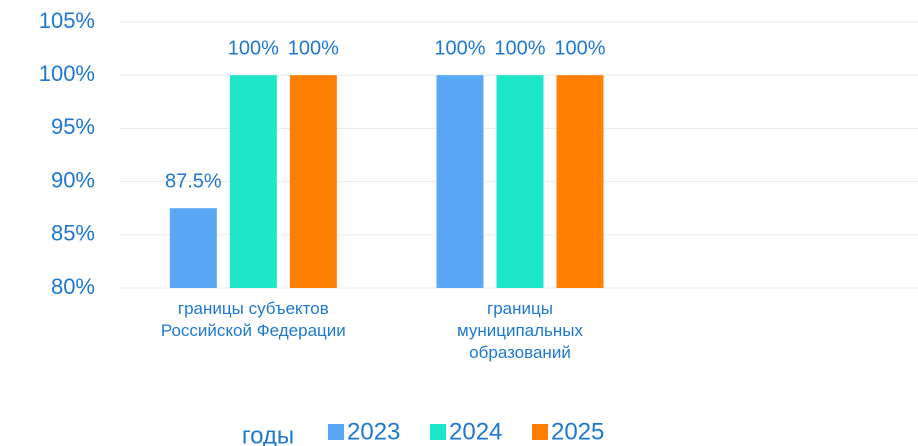 This screenshot has width=918, height=446. I want to click on y-tick-label: 90%, so click(73, 179).